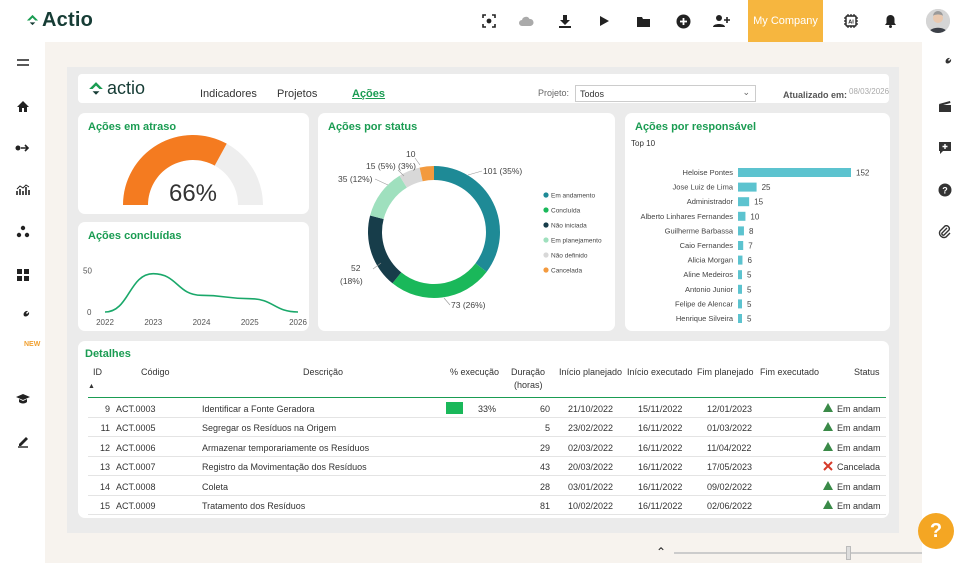  I want to click on updated-value: 08/03/2026, so click(869, 91).